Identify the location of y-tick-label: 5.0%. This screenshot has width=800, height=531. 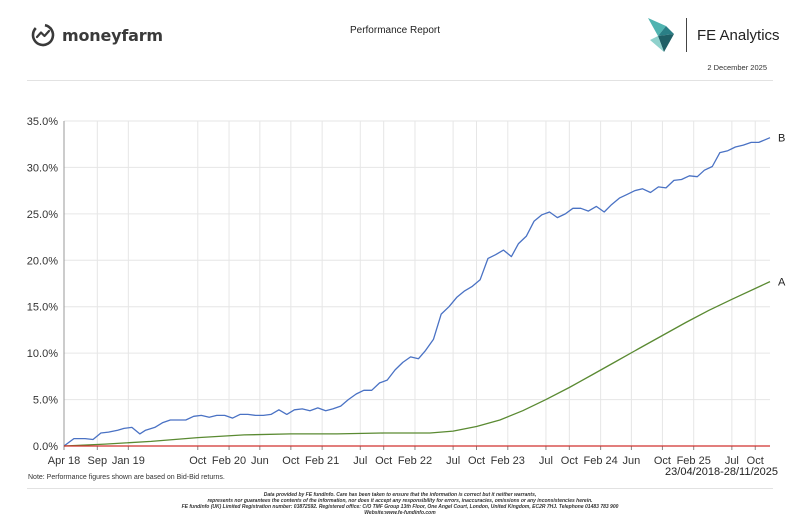
(45, 401).